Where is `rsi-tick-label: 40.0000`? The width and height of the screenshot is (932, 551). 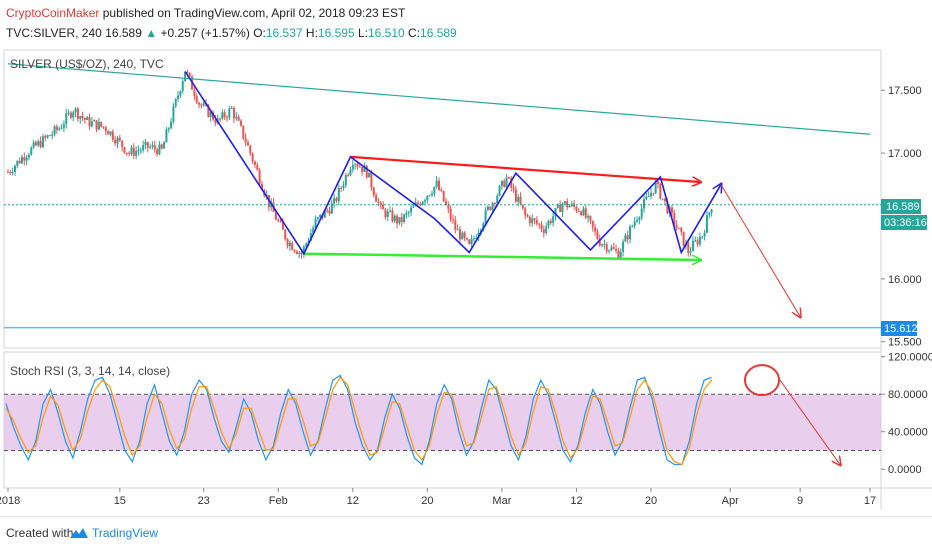 rsi-tick-label: 40.0000 is located at coordinates (908, 433).